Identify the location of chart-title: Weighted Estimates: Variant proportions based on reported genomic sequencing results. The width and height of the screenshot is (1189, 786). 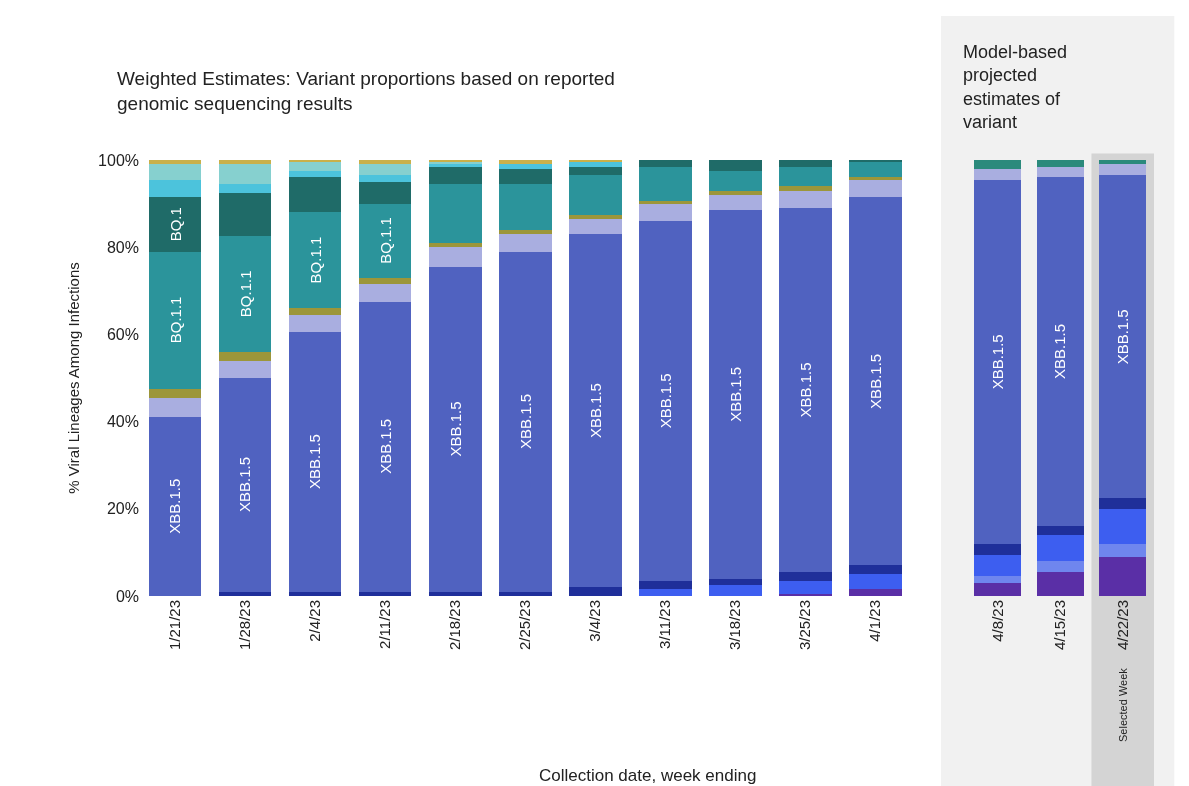
(366, 91).